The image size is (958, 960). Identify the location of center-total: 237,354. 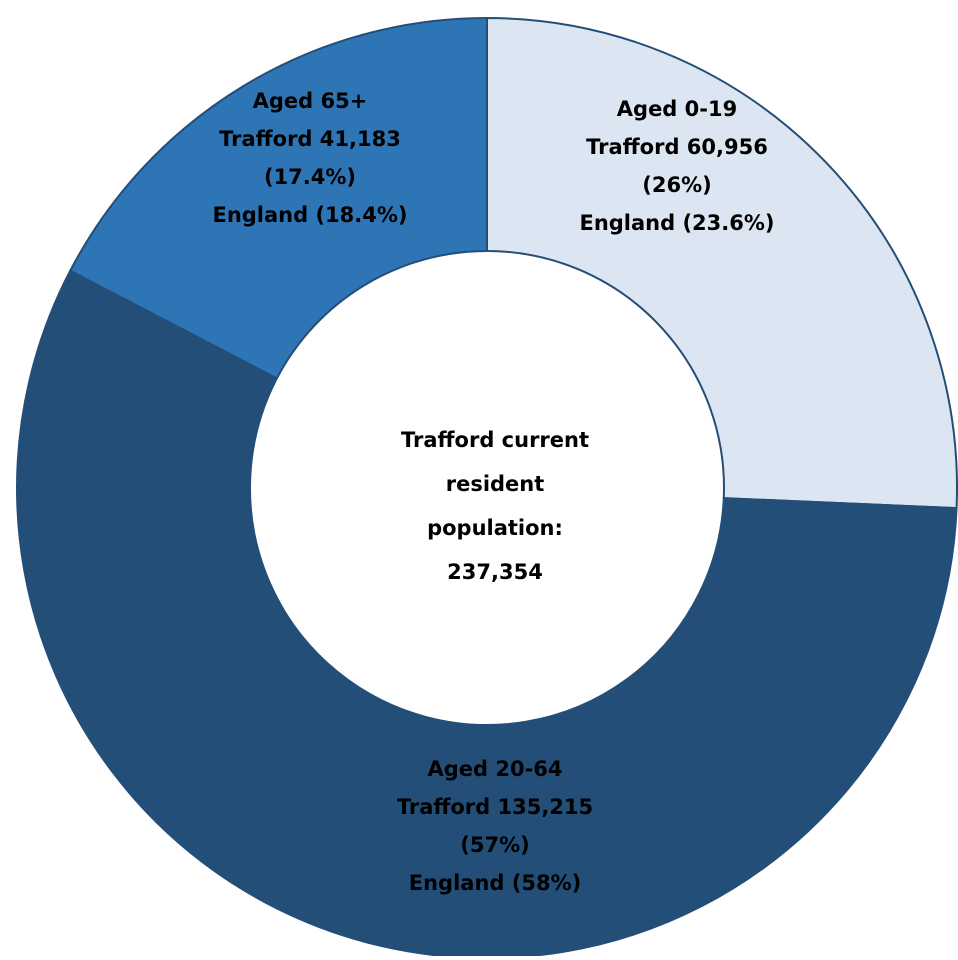
(495, 572).